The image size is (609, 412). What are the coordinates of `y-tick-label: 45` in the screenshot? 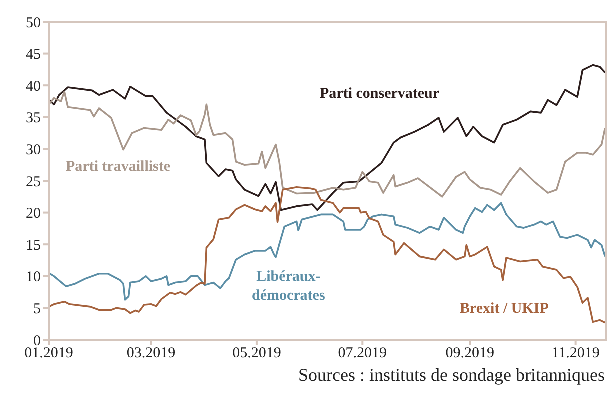 It's located at (33, 55).